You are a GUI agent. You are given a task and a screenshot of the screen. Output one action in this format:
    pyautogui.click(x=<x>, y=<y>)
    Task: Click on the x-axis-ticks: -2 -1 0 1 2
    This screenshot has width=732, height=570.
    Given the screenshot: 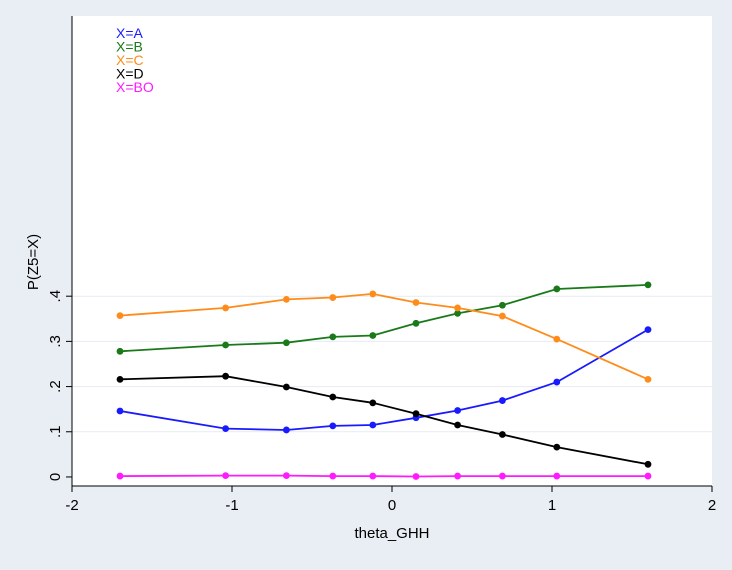 What is the action you would take?
    pyautogui.click(x=390, y=500)
    